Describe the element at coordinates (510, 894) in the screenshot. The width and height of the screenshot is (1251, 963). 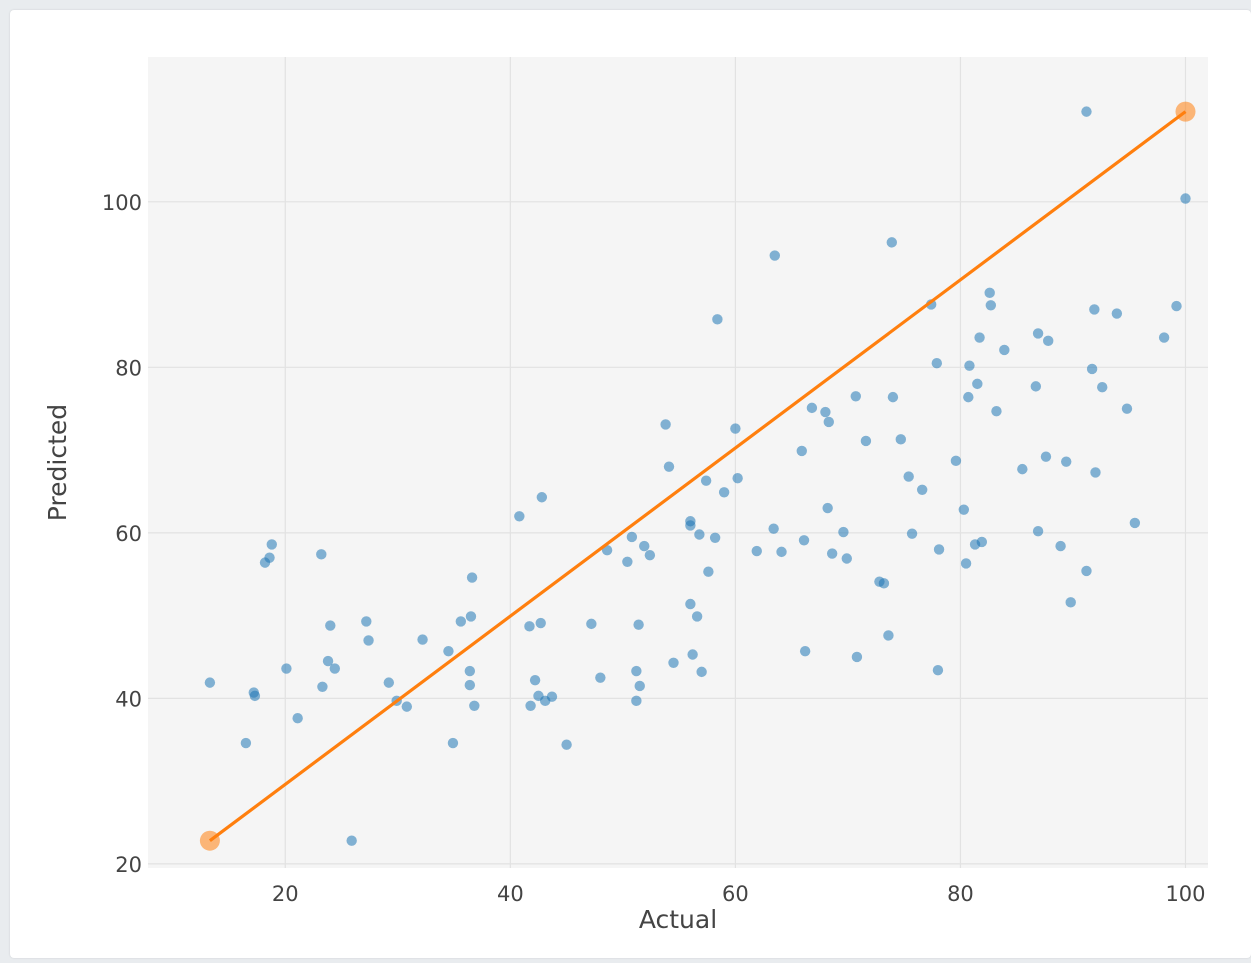
I see `x-tick-label: 40` at that location.